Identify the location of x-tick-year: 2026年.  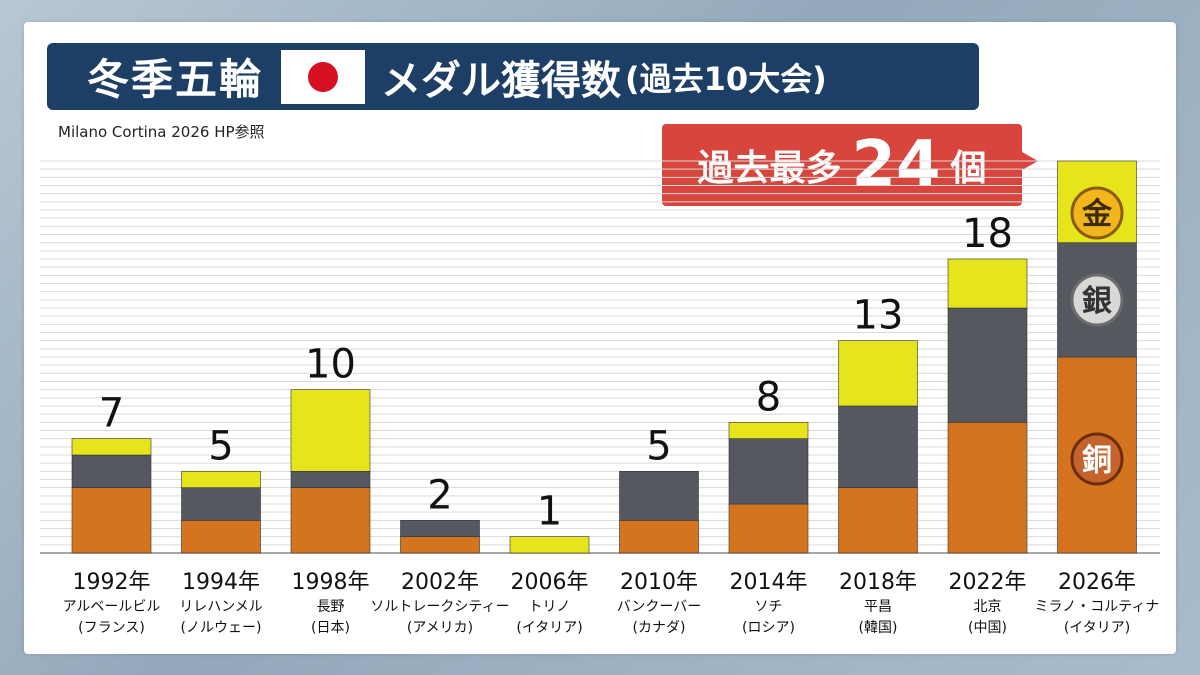
(1097, 582).